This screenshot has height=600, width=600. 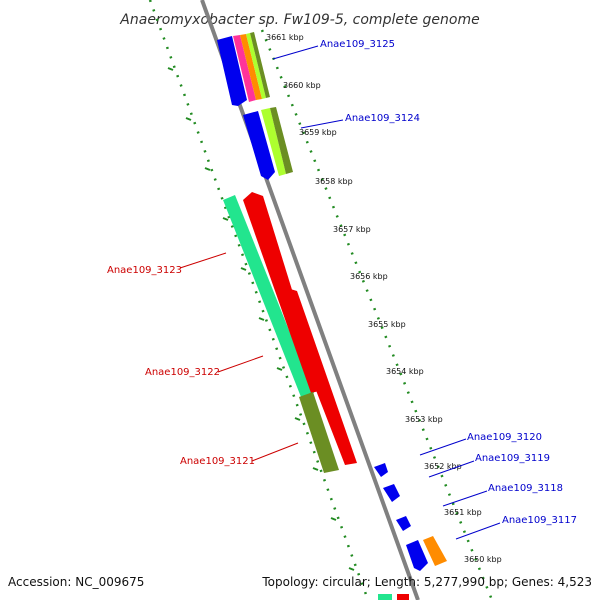 What do you see at coordinates (405, 371) in the screenshot?
I see `tick-label: 3654 kbp` at bounding box center [405, 371].